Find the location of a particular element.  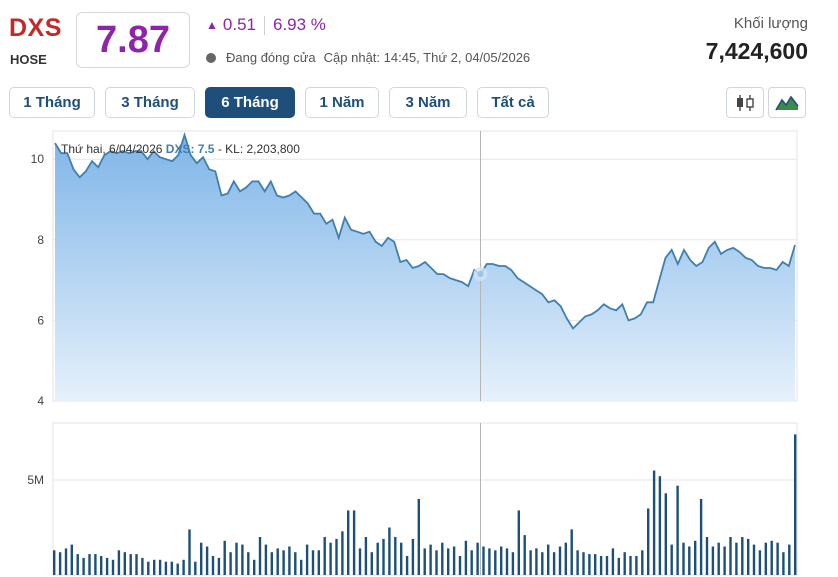

tab-1-month: 1 Tháng is located at coordinates (52, 102).